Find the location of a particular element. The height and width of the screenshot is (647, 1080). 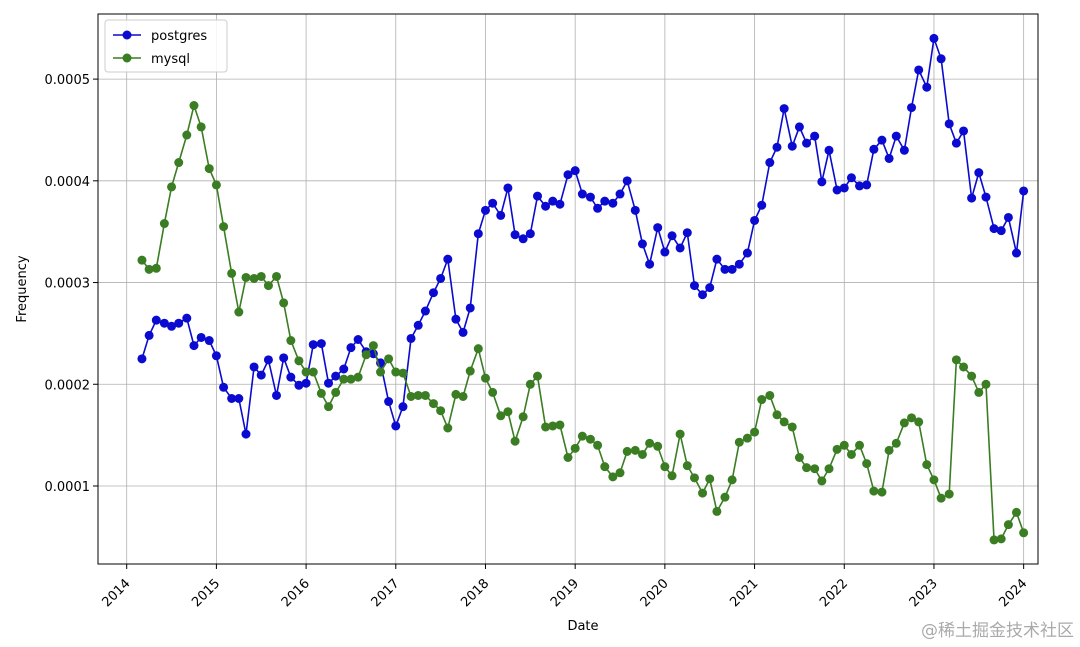

x-tick-label: 2024 is located at coordinates (1013, 593).